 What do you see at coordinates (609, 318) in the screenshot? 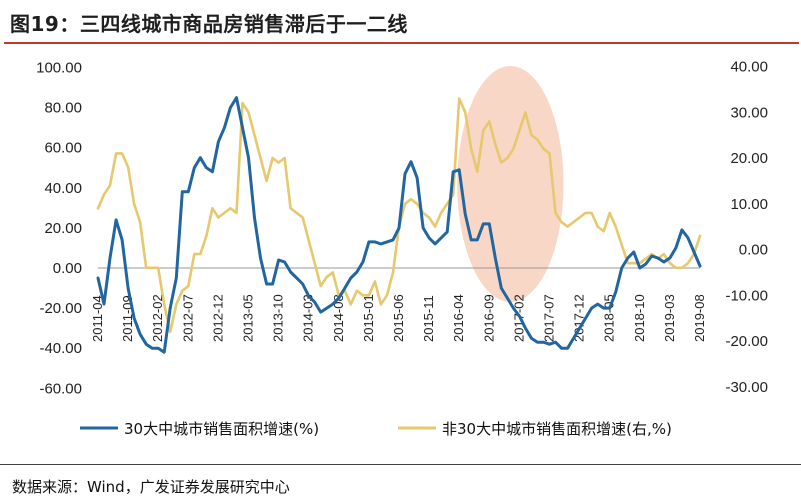
I see `x-tick-label: 2018-05` at bounding box center [609, 318].